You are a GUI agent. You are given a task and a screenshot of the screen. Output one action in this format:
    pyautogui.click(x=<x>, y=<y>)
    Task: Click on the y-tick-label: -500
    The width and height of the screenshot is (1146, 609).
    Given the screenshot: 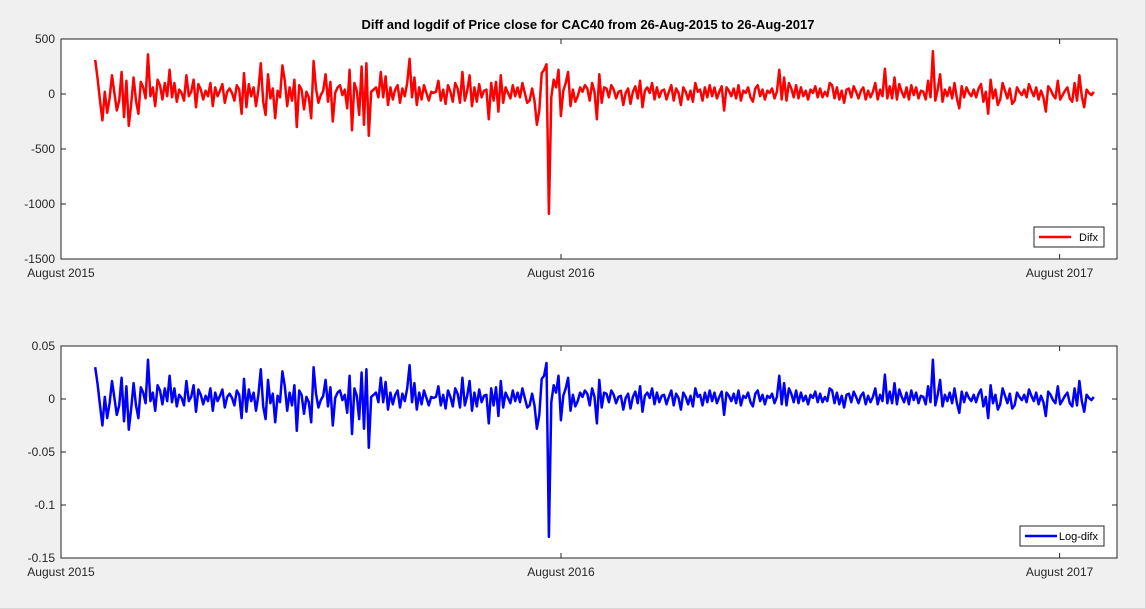 What is the action you would take?
    pyautogui.click(x=43, y=149)
    